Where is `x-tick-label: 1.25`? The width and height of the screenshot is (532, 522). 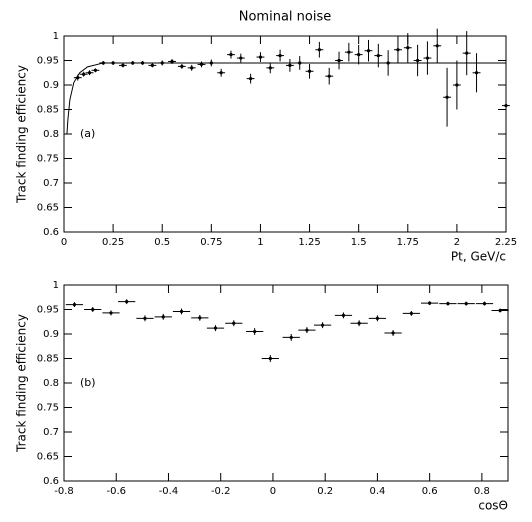
x-tick-label: 1.25 is located at coordinates (309, 242).